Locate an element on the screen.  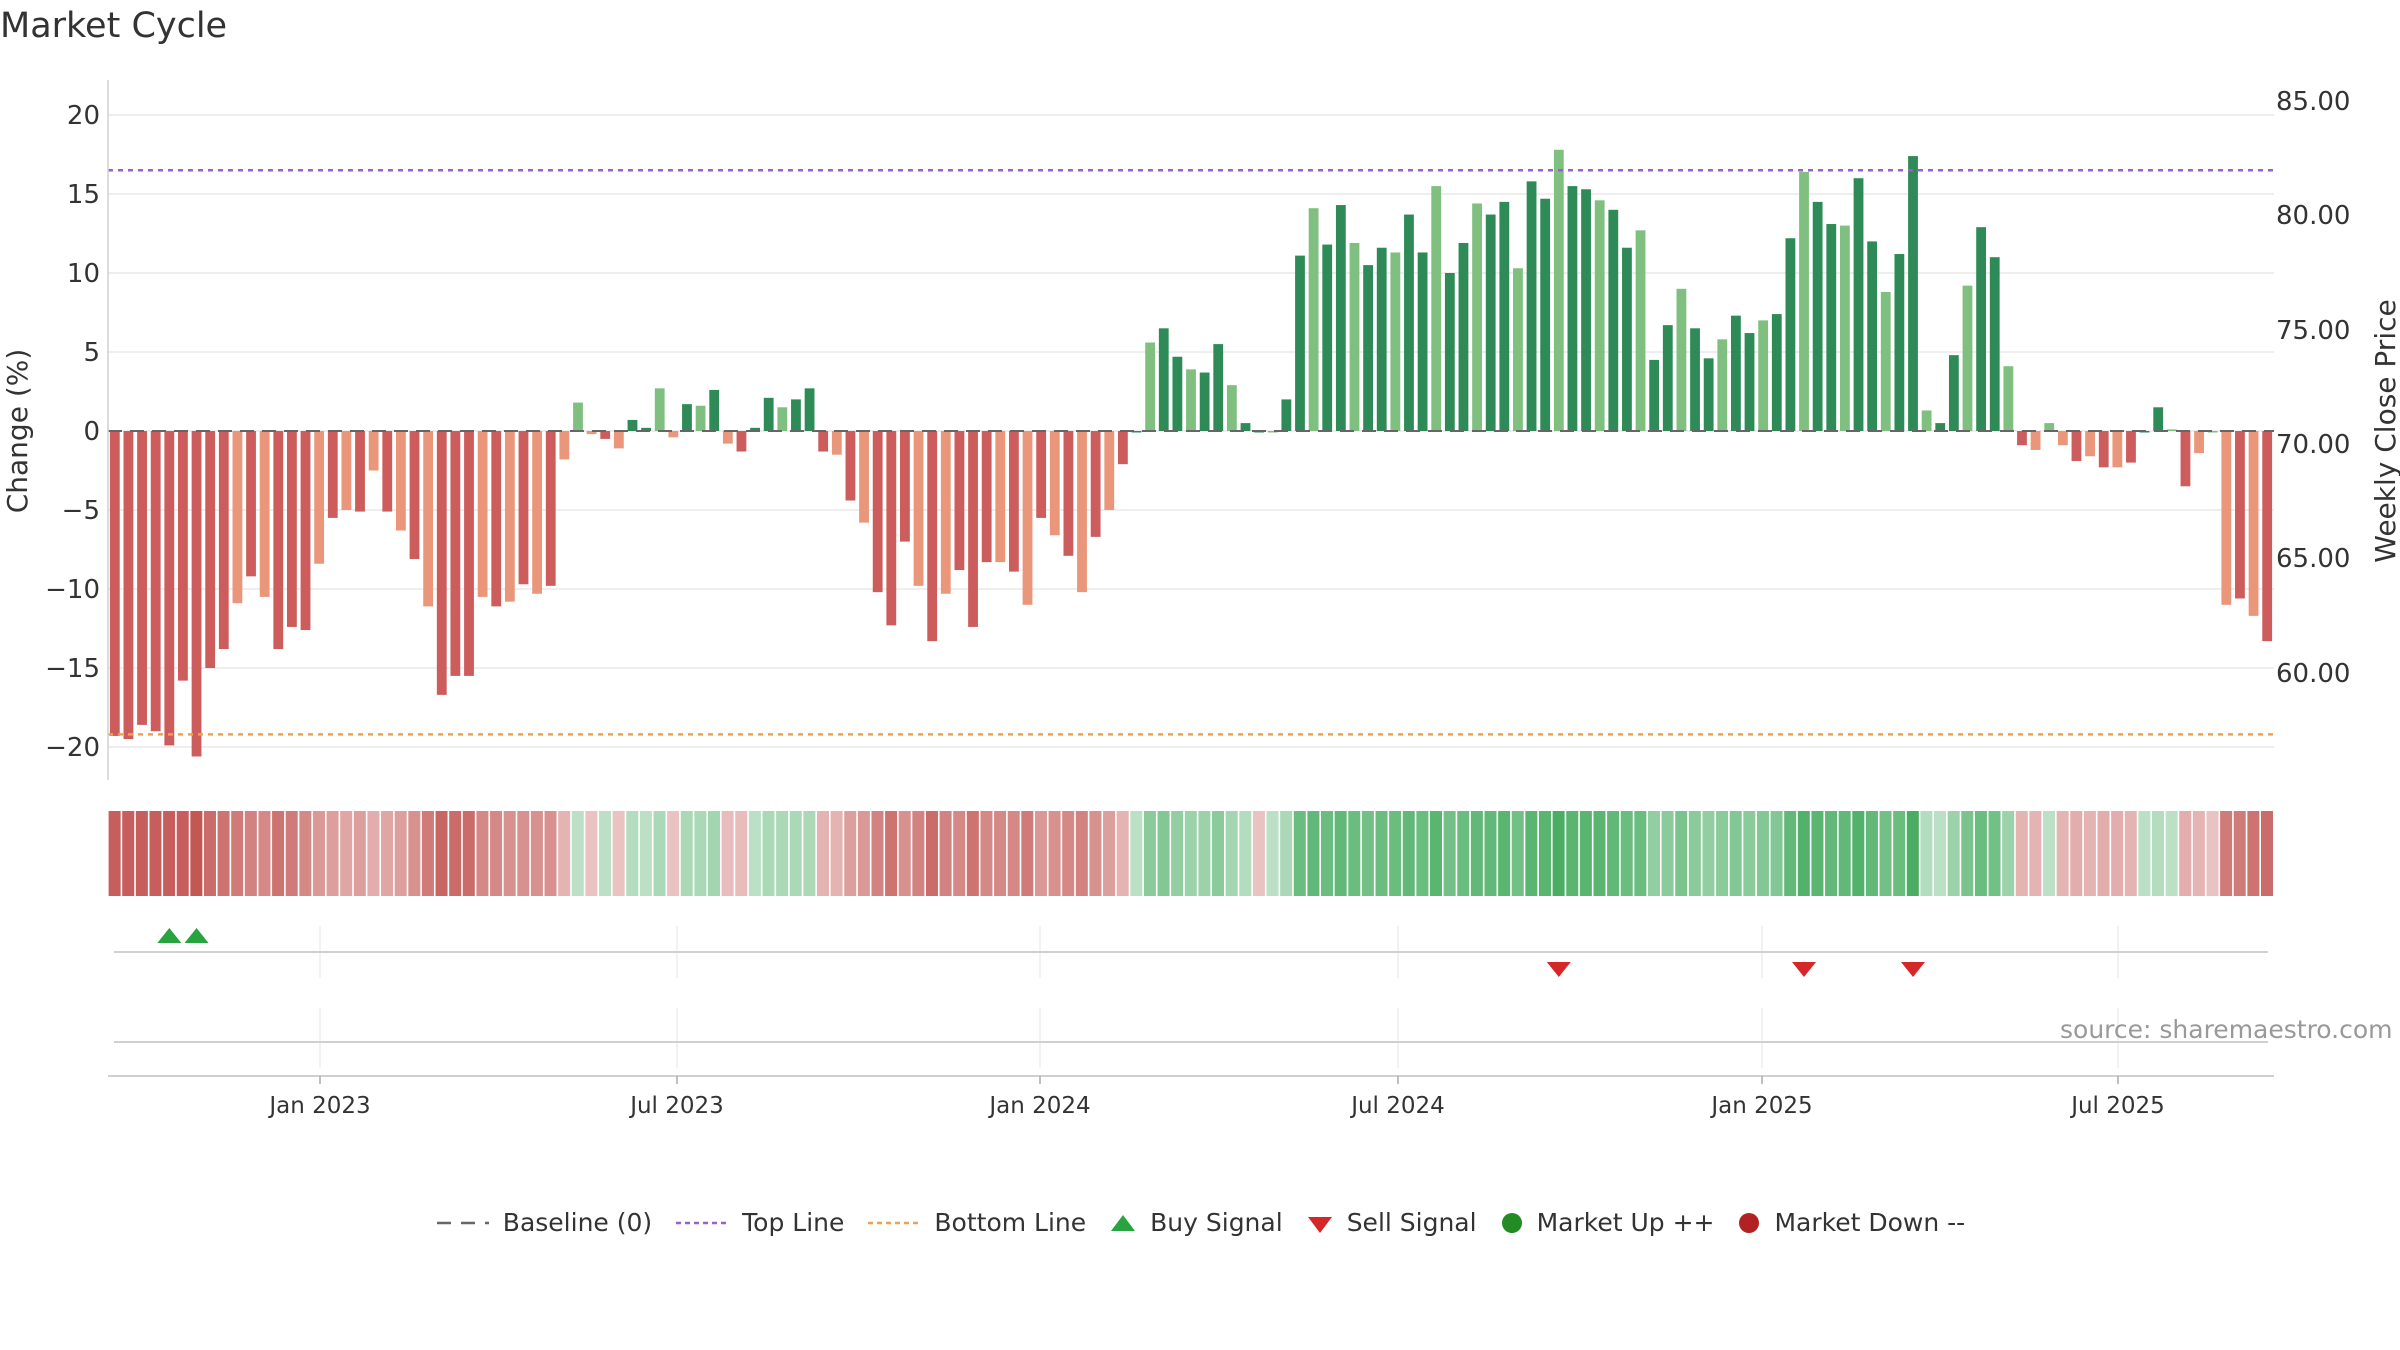
y2-tick-label: 75.00 is located at coordinates (2313, 331).